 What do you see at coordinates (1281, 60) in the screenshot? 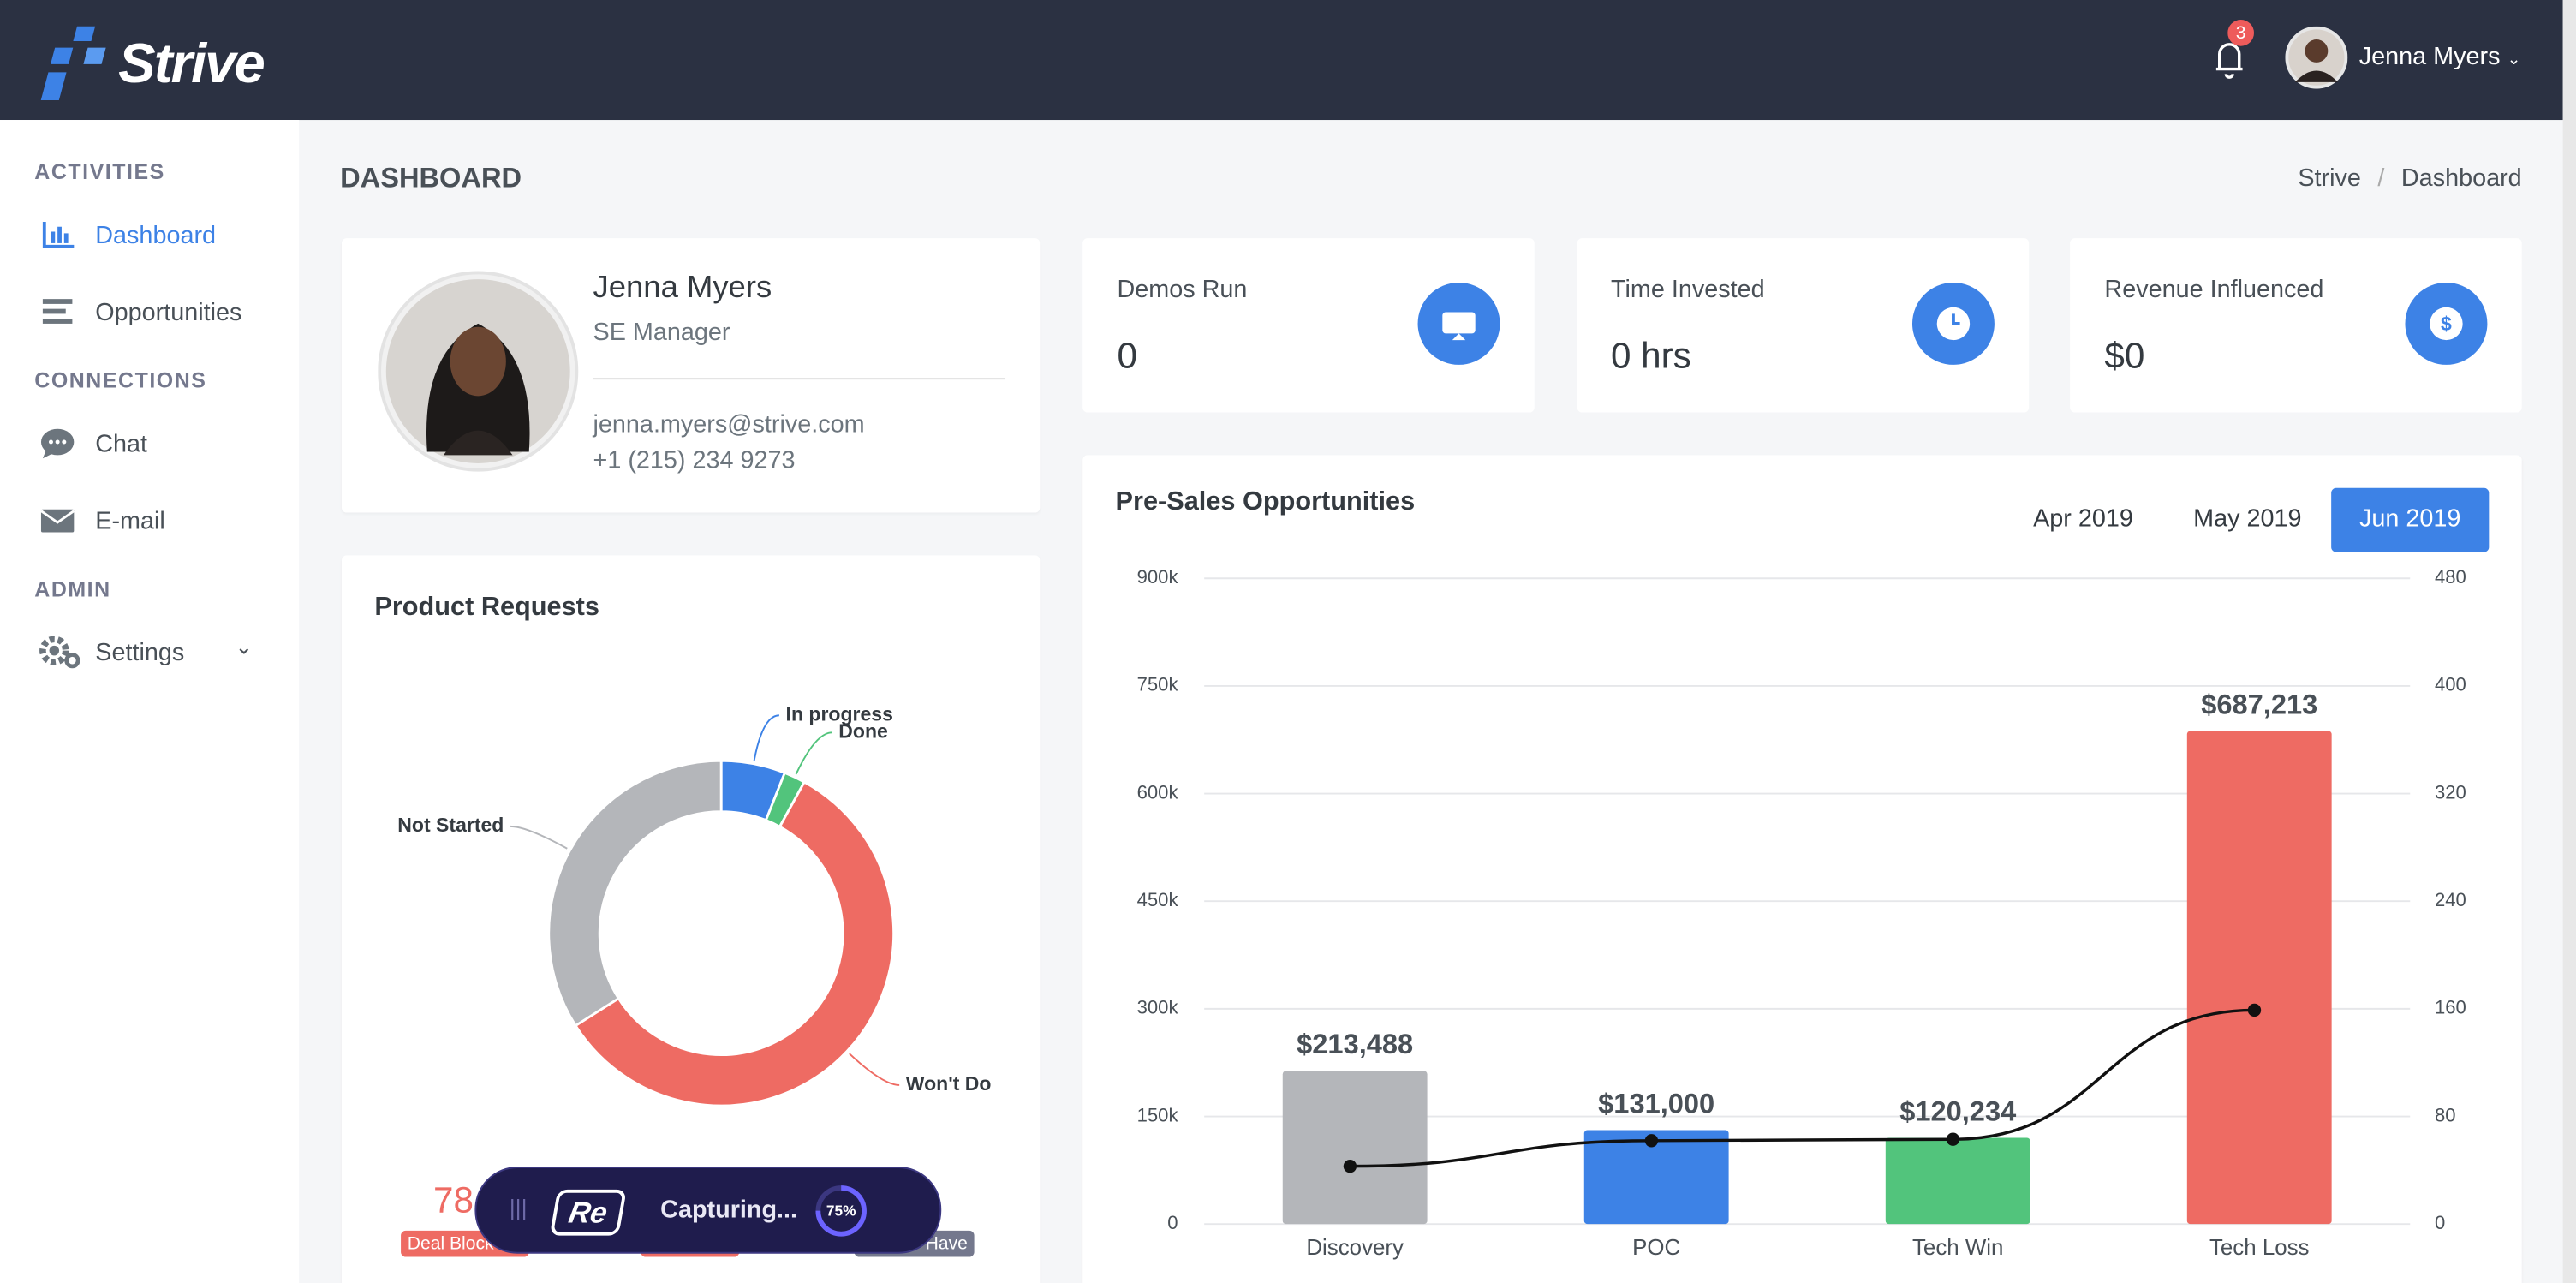
I see `top-bar` at bounding box center [1281, 60].